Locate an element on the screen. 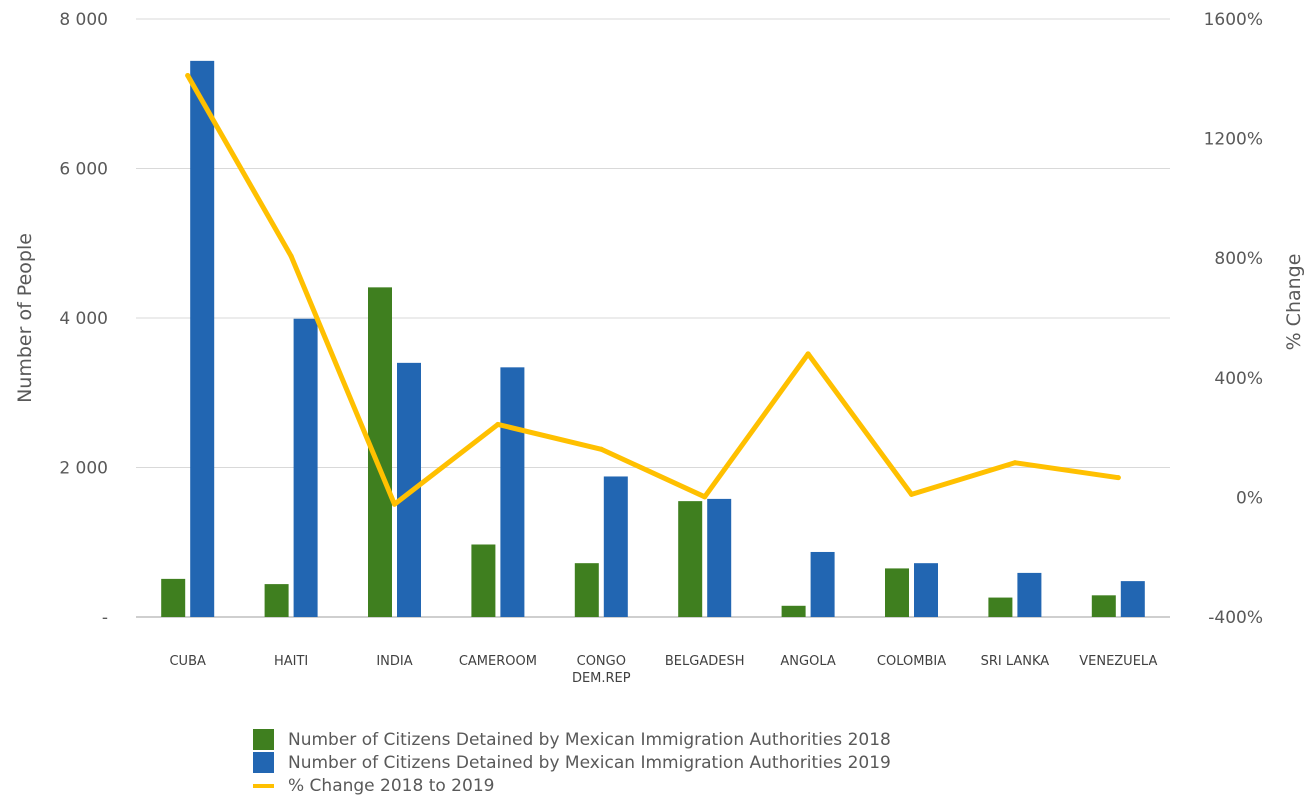  right-tick-label: -400% is located at coordinates (1235, 618).